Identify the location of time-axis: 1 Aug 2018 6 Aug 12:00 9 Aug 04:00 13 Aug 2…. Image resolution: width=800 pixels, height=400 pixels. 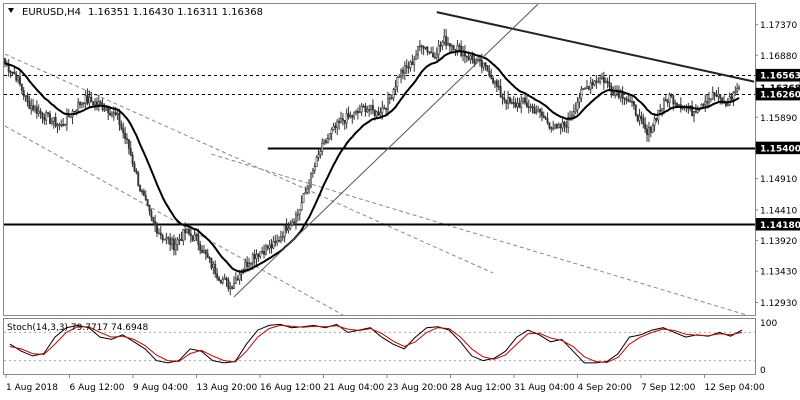
(385, 383).